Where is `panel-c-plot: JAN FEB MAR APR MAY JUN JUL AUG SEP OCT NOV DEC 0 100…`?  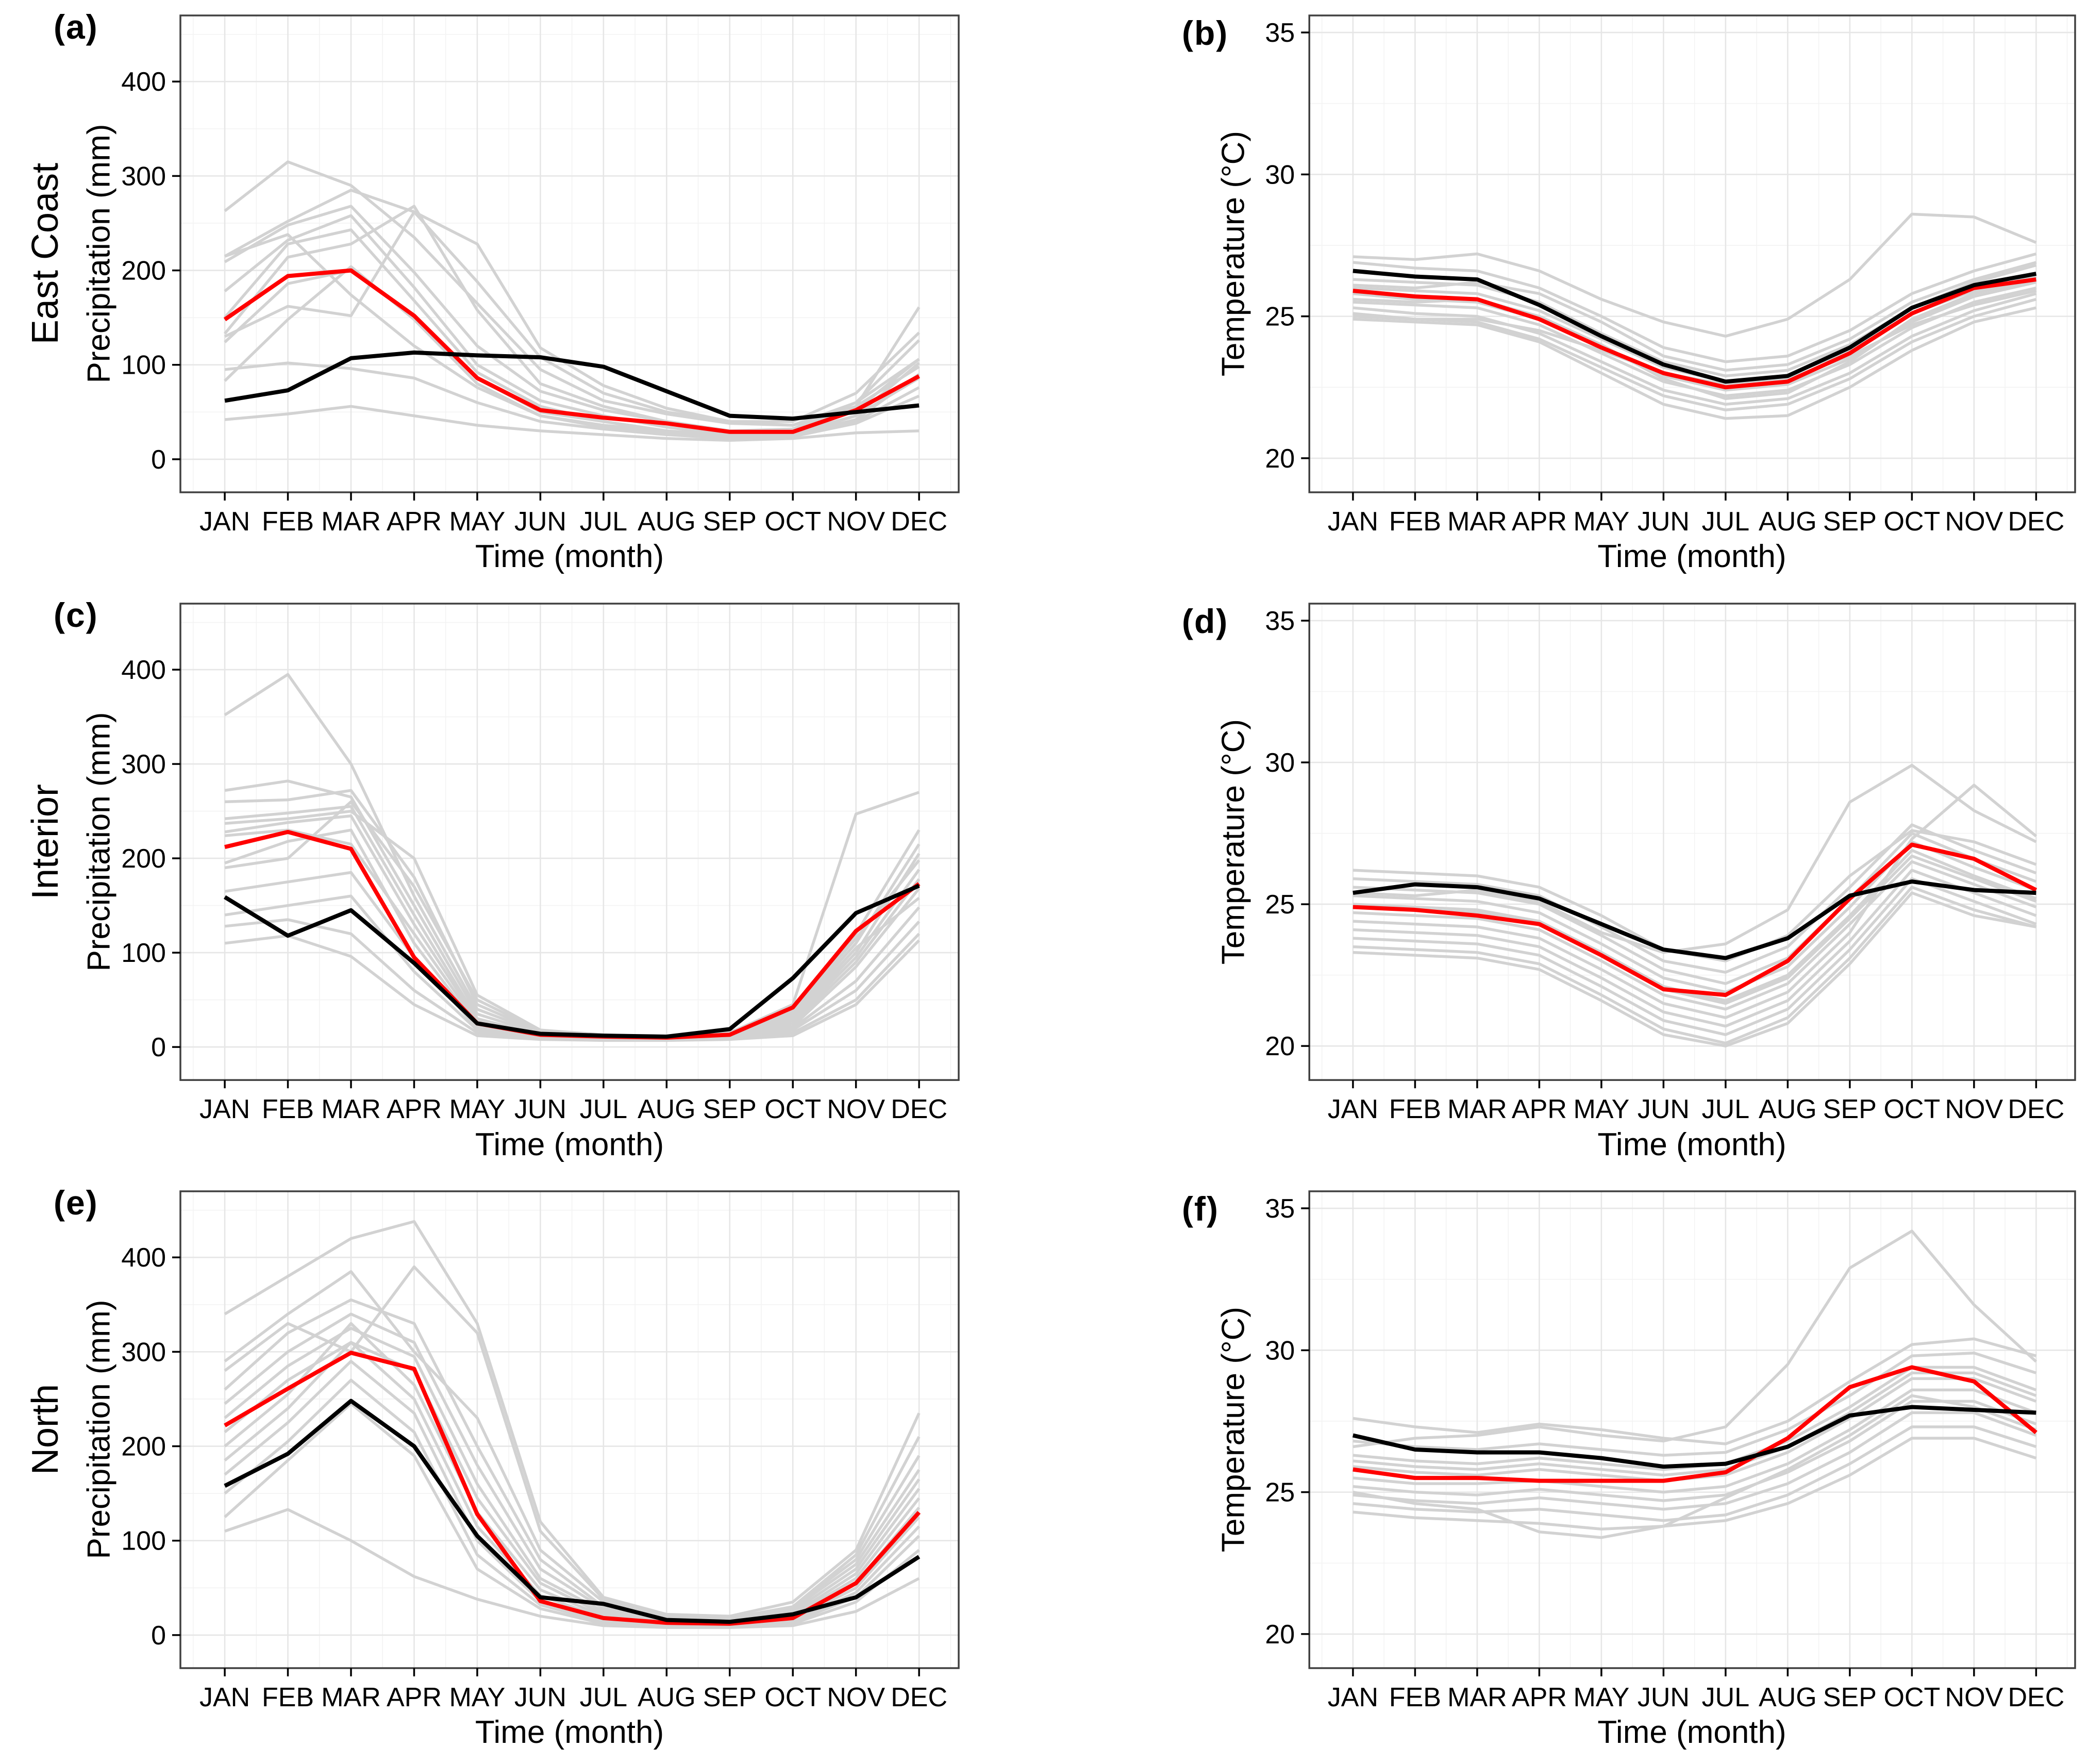 panel-c-plot: JAN FEB MAR APR MAY JUN JUL AUG SEP OCT NOV DEC 0 100… is located at coordinates (540, 863).